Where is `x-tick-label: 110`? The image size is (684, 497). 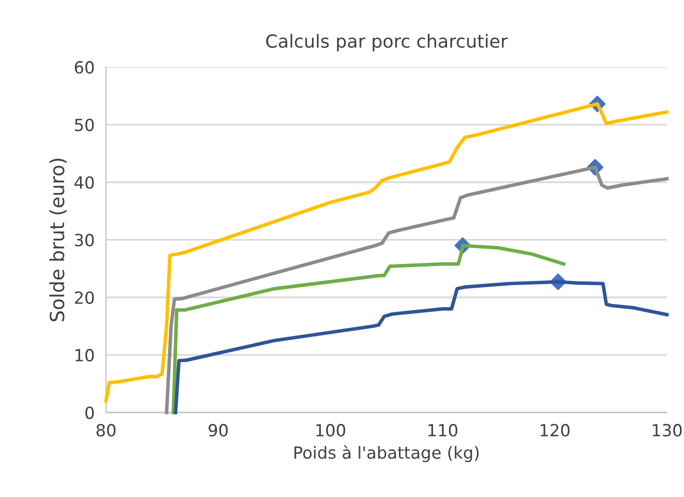
x-tick-label: 110 is located at coordinates (443, 430).